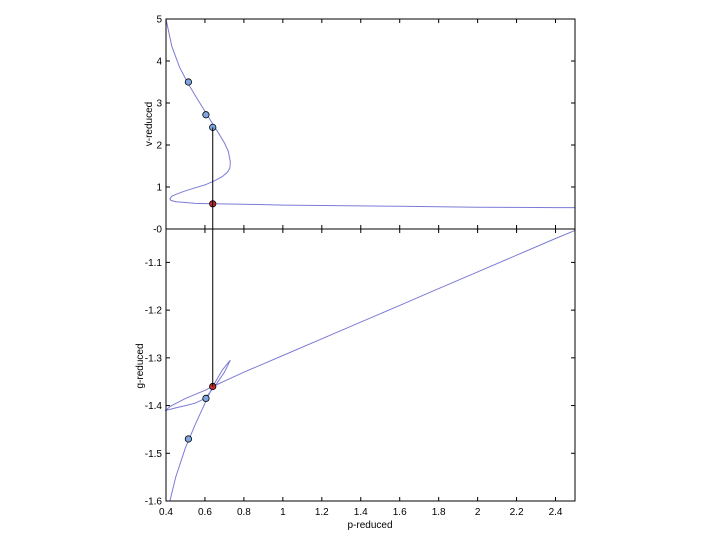 The image size is (720, 540). Describe the element at coordinates (157, 230) in the screenshot. I see `top-y-tick-label: -0` at that location.